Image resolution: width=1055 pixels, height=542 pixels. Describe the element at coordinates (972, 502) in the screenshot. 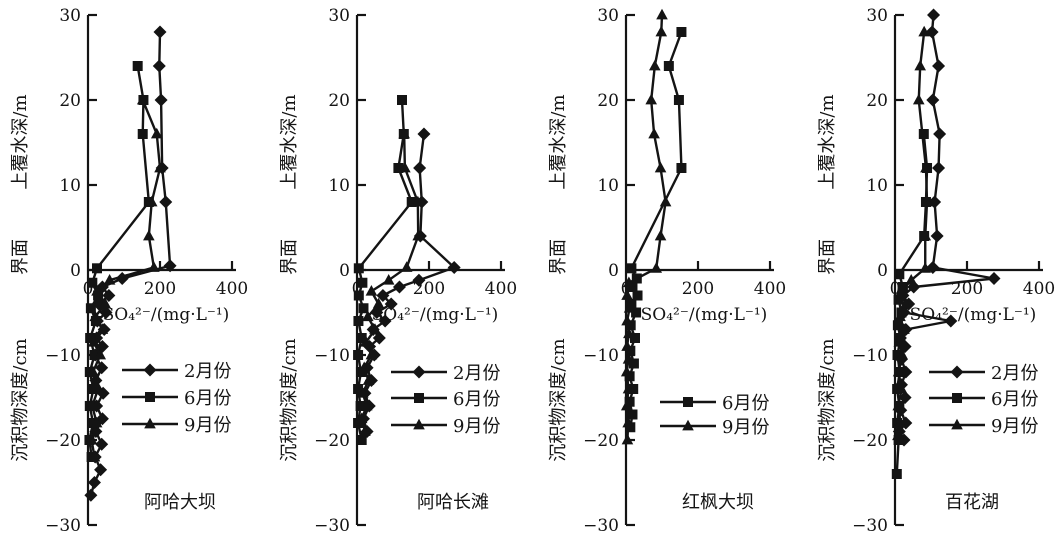

I see `panel-title: 百花湖` at that location.